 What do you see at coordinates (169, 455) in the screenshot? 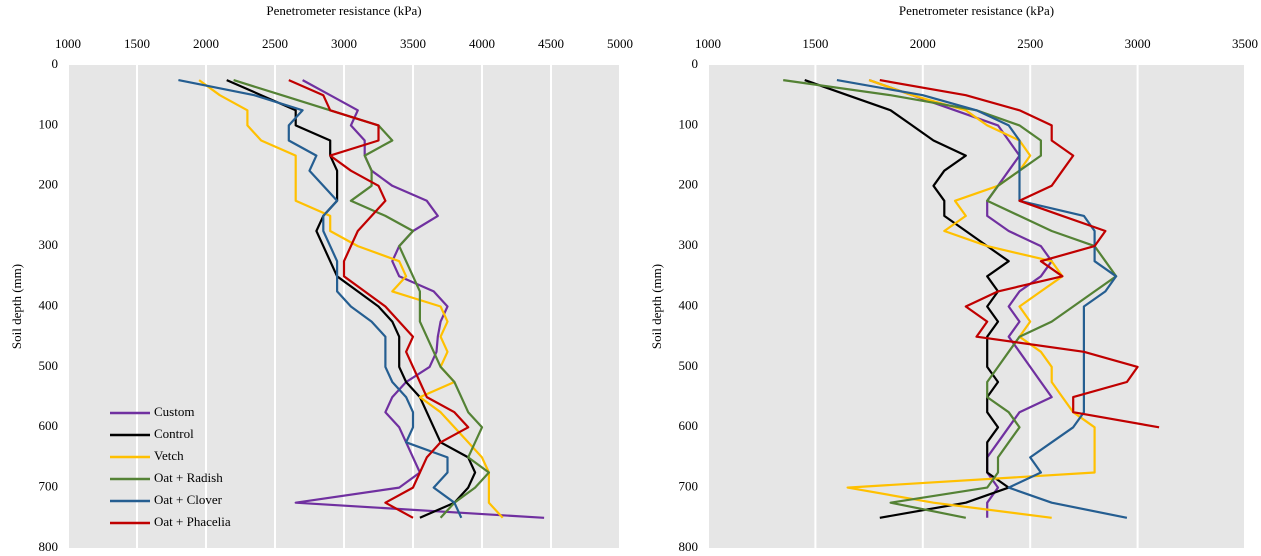
I see `legend-label: Vetch` at bounding box center [169, 455].